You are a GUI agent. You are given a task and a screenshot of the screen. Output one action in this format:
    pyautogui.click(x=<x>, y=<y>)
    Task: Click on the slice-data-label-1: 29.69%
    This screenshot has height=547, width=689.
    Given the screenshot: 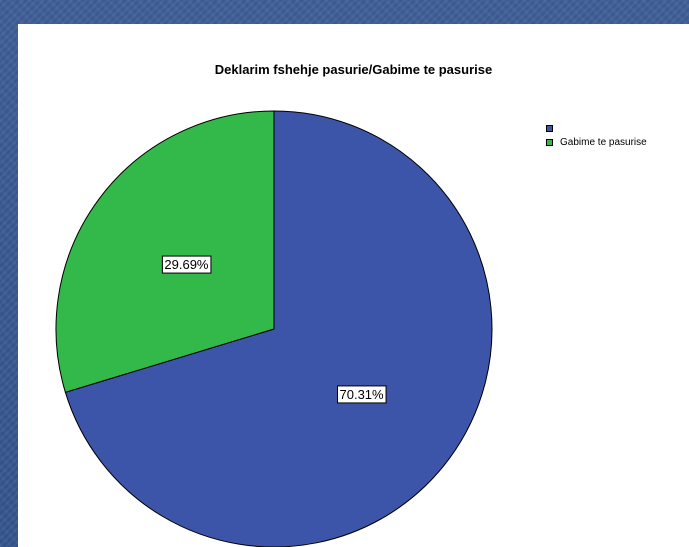 What is the action you would take?
    pyautogui.click(x=186, y=264)
    